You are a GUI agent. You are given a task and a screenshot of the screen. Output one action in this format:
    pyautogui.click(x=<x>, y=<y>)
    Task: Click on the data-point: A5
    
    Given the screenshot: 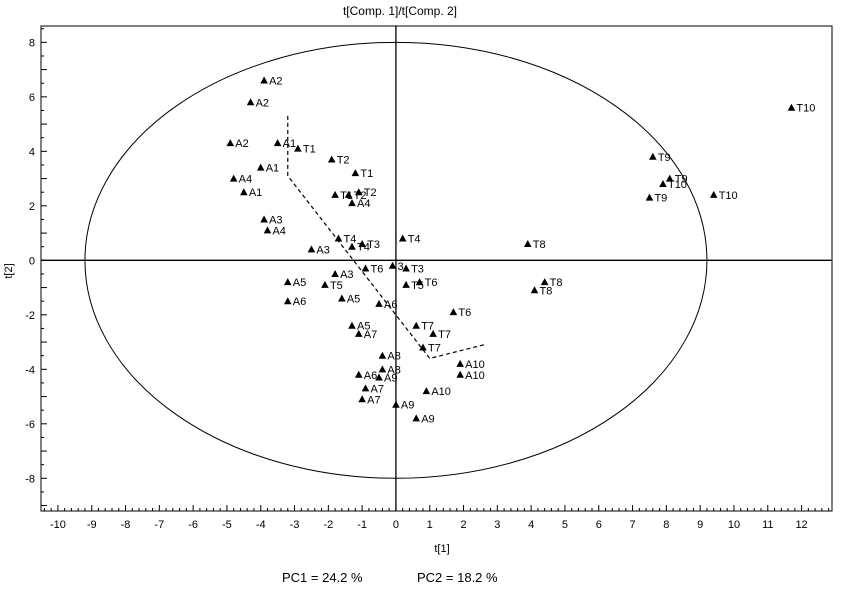 What is the action you would take?
    pyautogui.click(x=349, y=299)
    